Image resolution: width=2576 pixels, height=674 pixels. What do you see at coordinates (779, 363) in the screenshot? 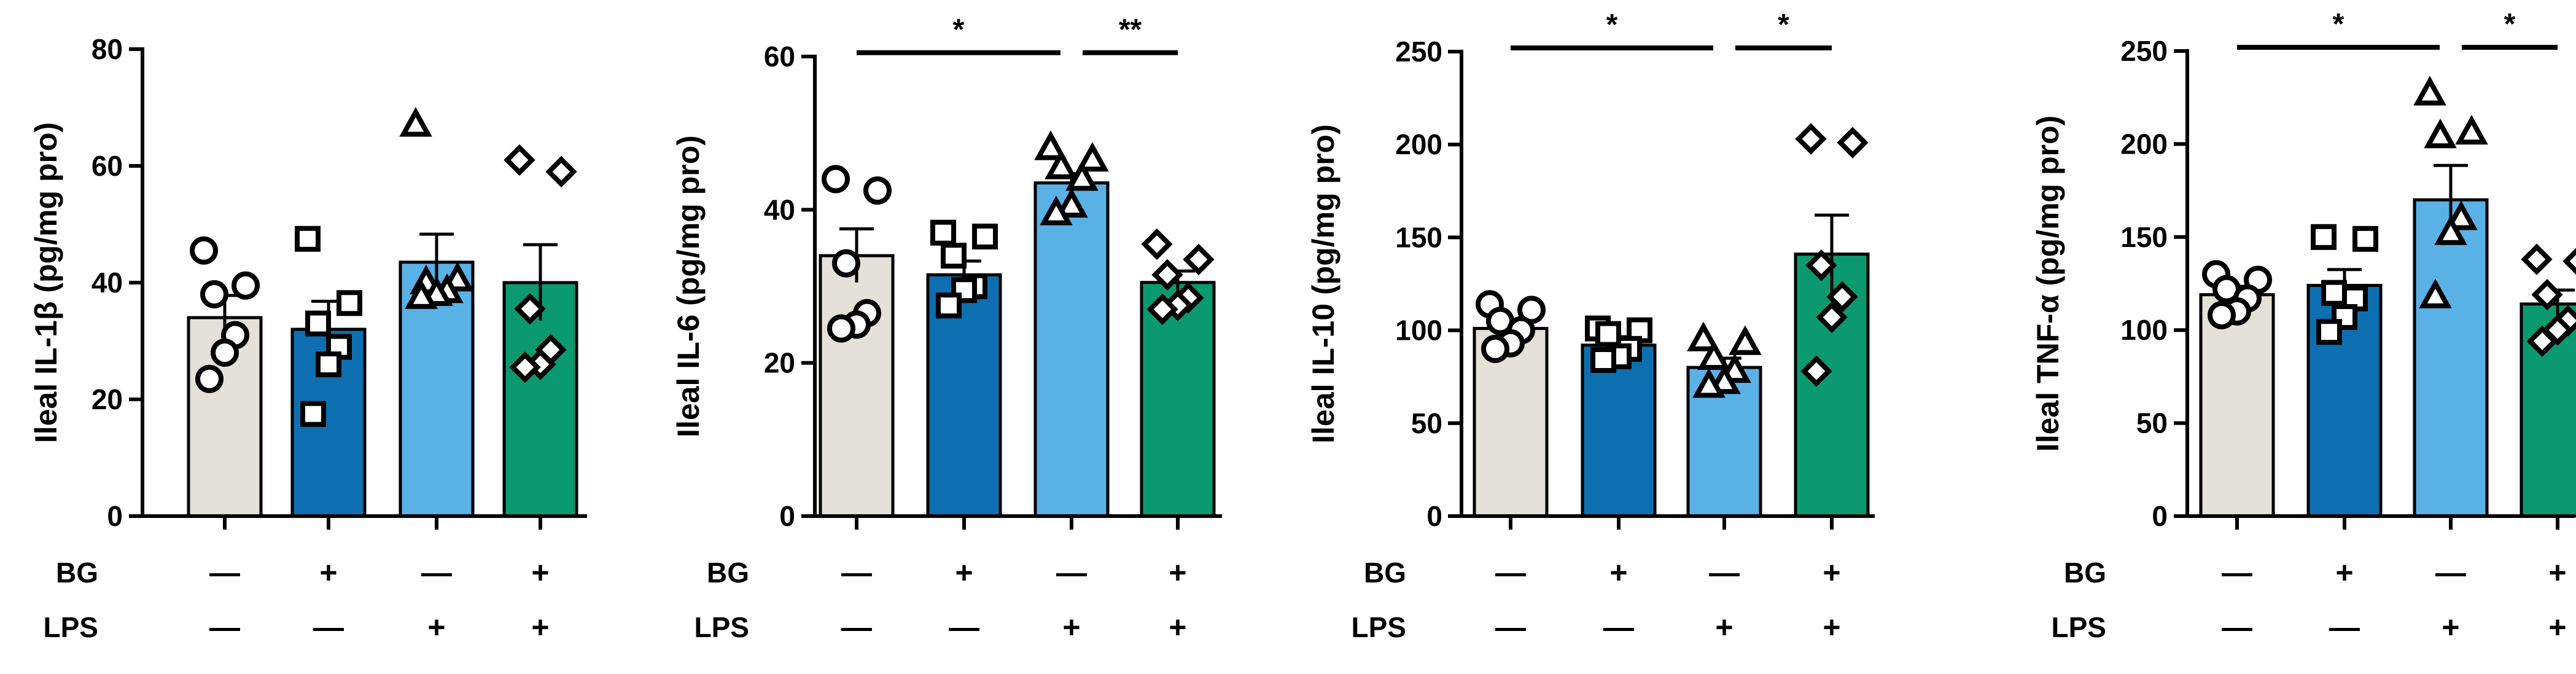
I see `y-tick-label-2-2: 20` at bounding box center [779, 363].